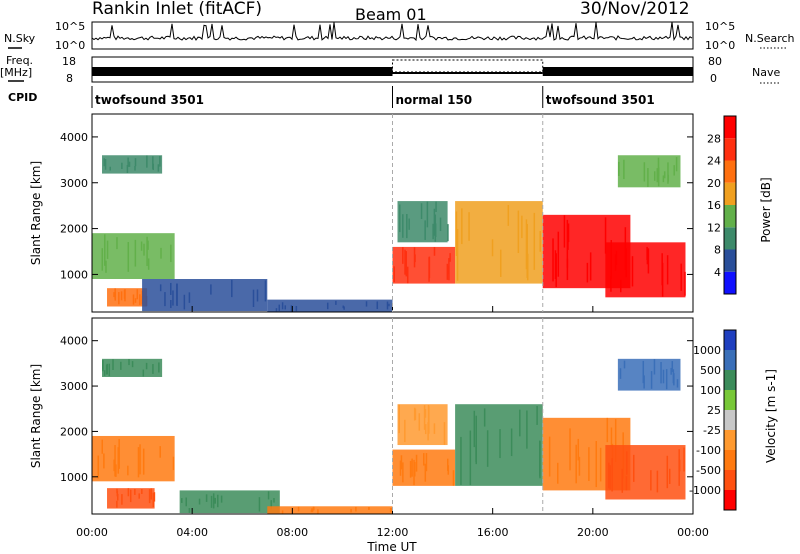  Describe the element at coordinates (36, 213) in the screenshot. I see `power-ylabel: Slant Range [km]` at that location.